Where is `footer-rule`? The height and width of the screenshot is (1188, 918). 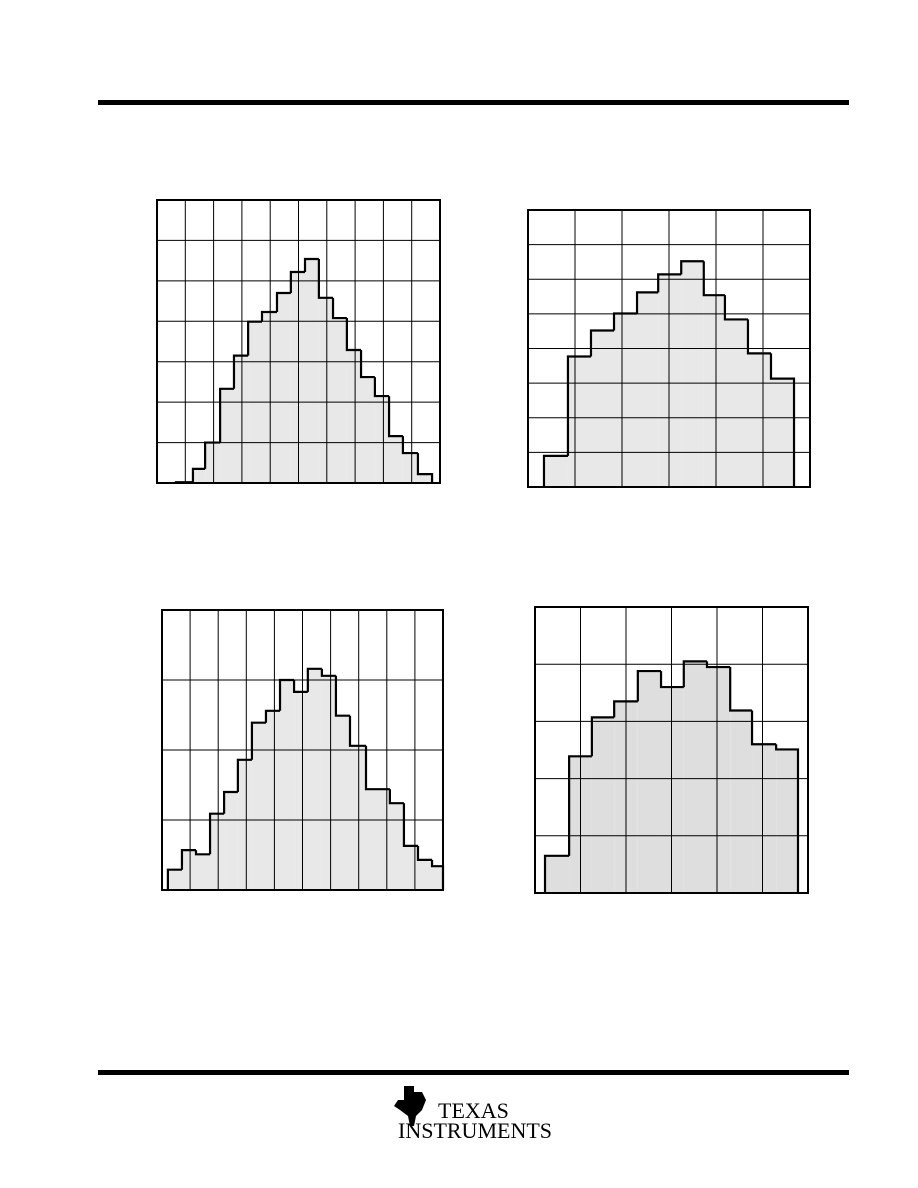 footer-rule is located at coordinates (473, 1072).